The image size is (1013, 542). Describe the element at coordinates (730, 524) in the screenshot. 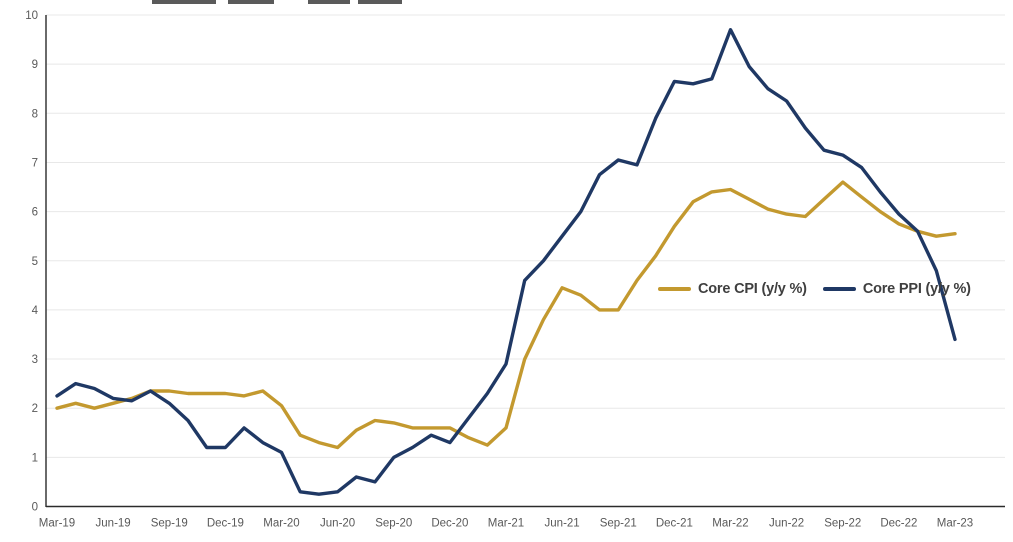

I see `svg-text: Mar-22` at that location.